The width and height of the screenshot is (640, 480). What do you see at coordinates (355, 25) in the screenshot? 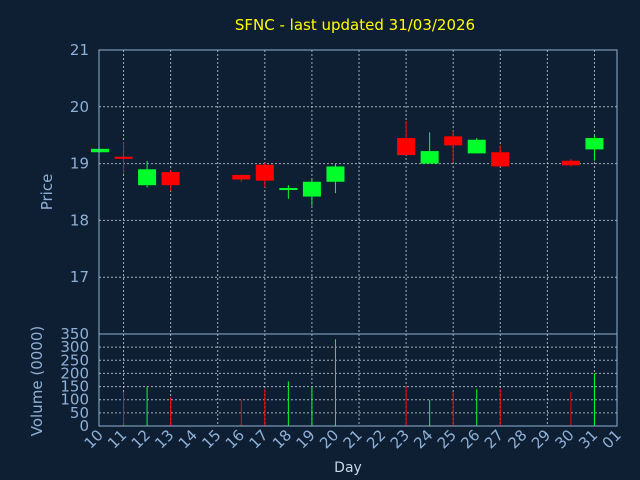
I see `chart-title: SFNC - last updated 31/03/2026` at bounding box center [355, 25].